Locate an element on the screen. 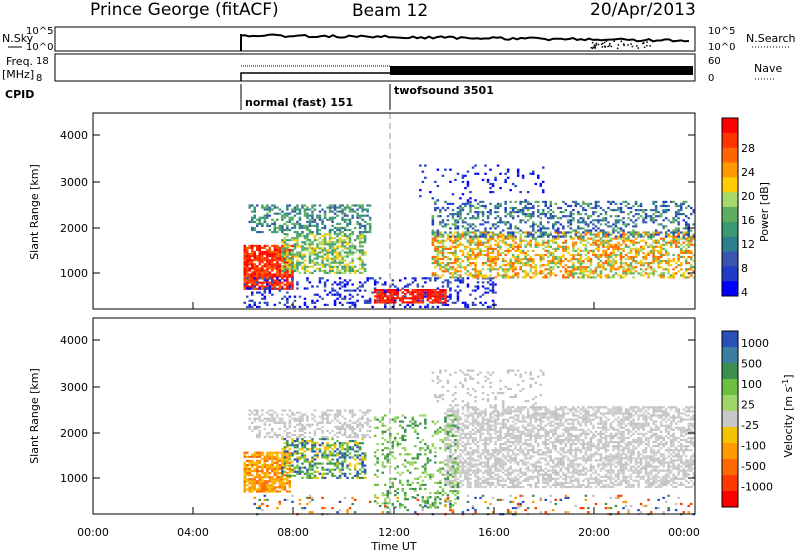 Image resolution: width=800 pixels, height=554 pixels. colorbar-segment is located at coordinates (730, 215).